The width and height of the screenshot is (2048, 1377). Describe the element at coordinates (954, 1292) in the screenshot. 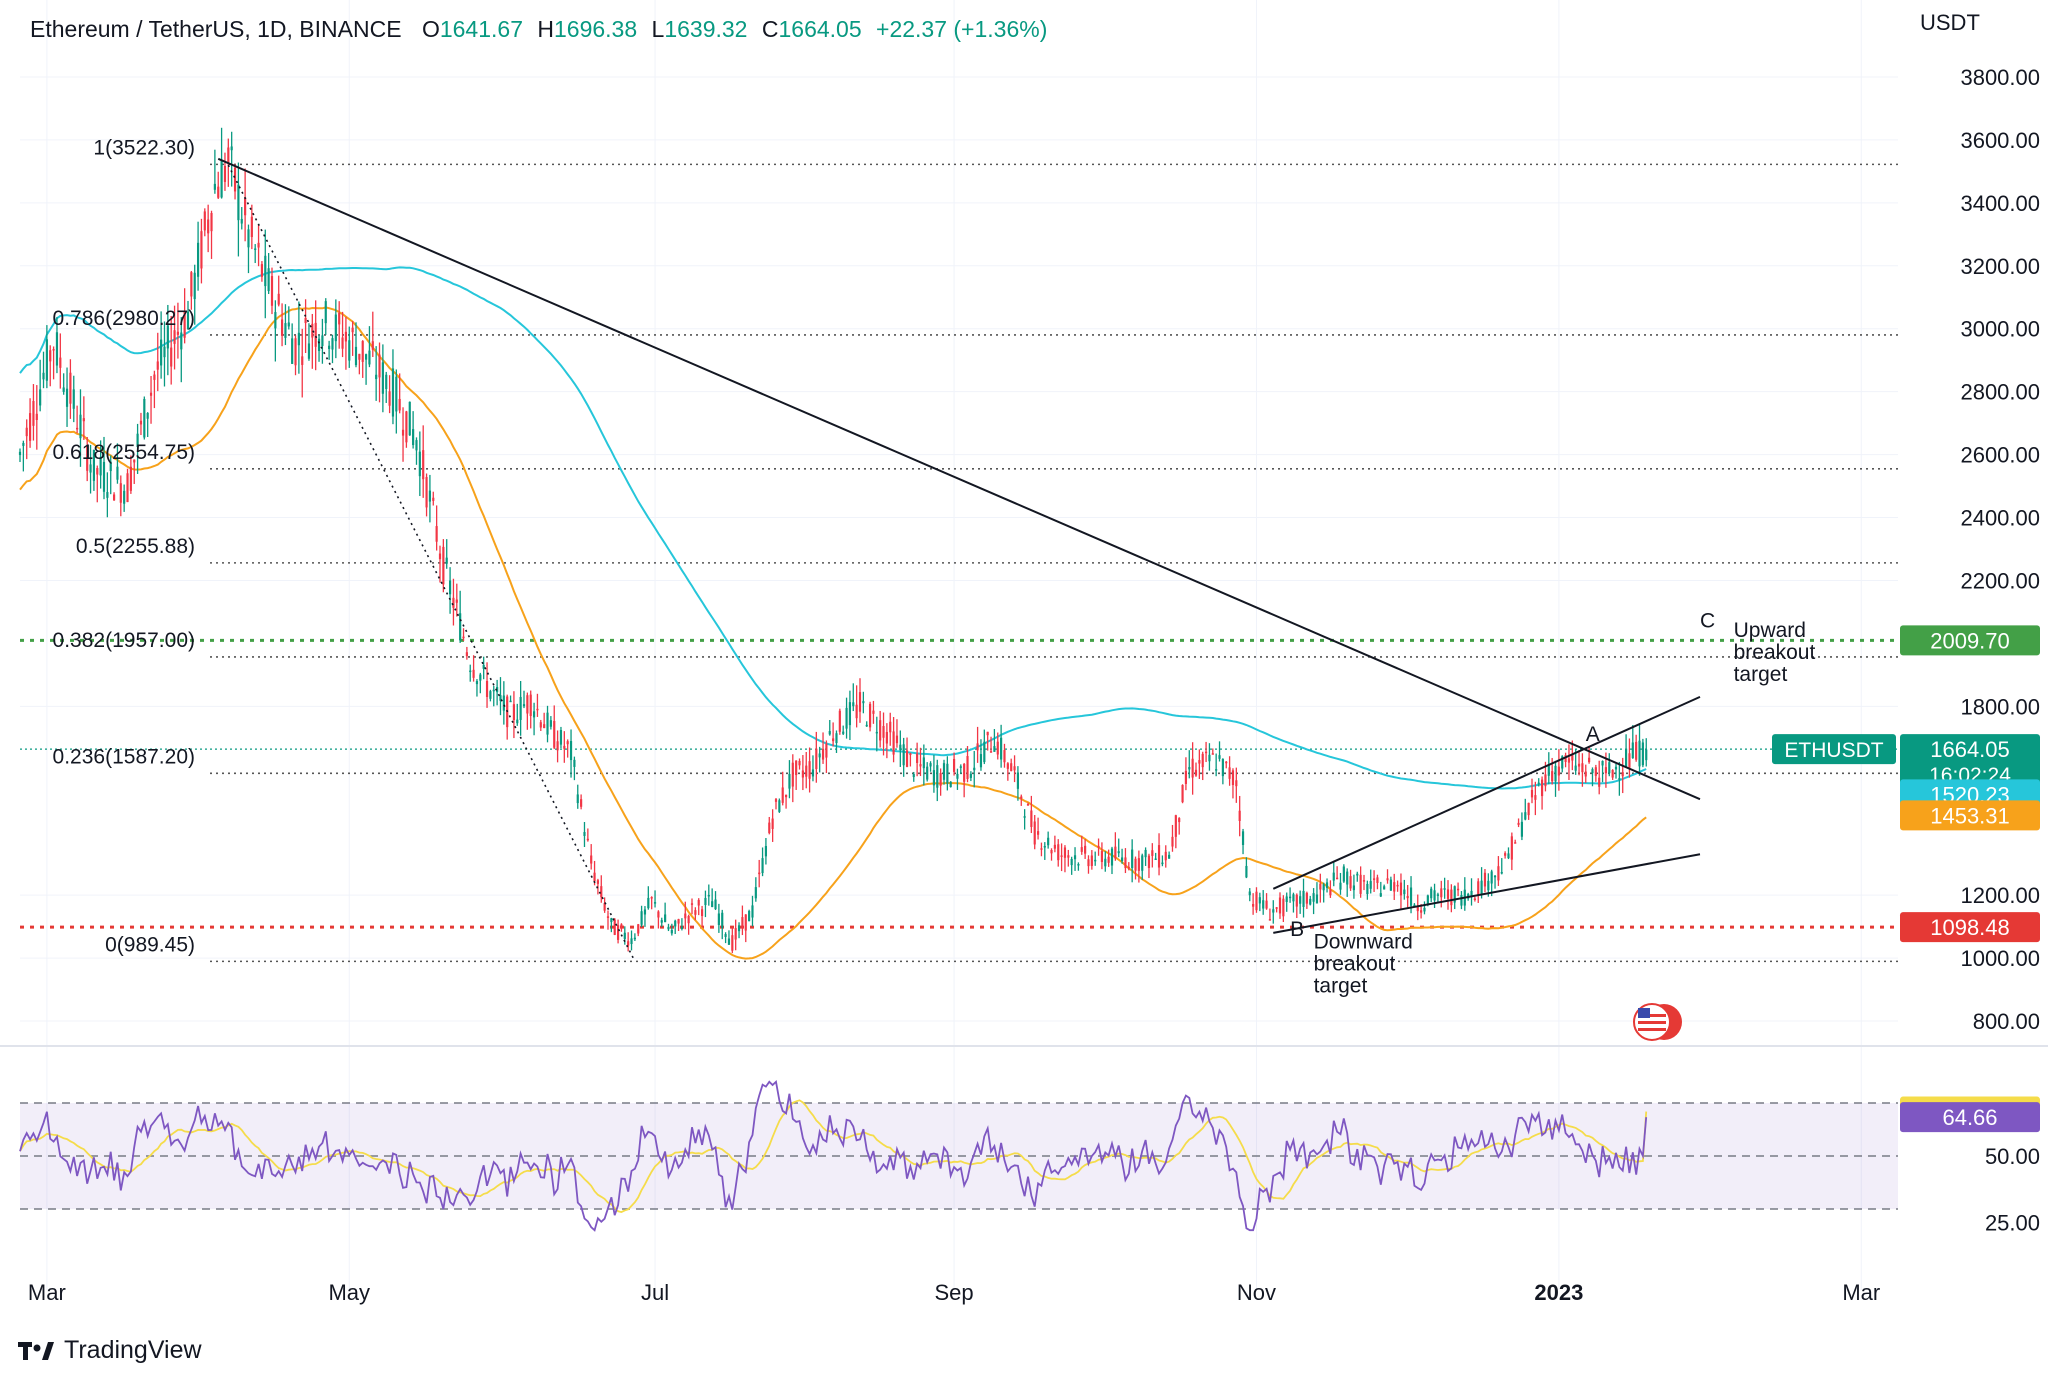

I see `time-axis: Mar May Jul Sep Nov 2023 Mar` at that location.